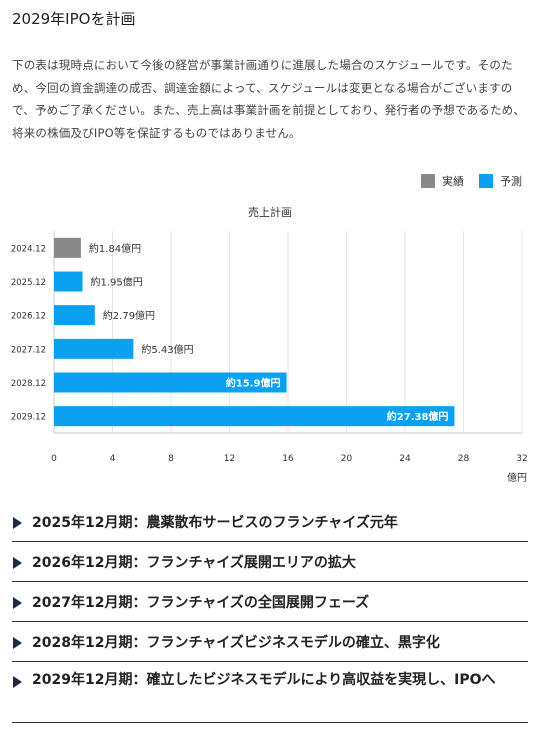 This screenshot has height=742, width=552. I want to click on x-tick-label: 16, so click(288, 459).